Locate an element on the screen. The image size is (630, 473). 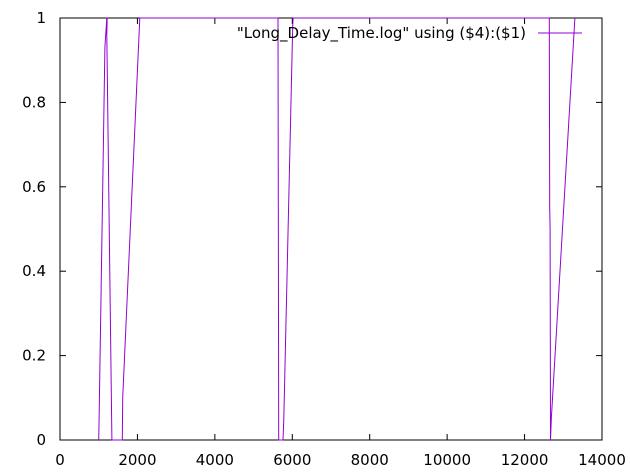
legend: "Long_Delay_Time.log" using ($4):($1) is located at coordinates (409, 33).